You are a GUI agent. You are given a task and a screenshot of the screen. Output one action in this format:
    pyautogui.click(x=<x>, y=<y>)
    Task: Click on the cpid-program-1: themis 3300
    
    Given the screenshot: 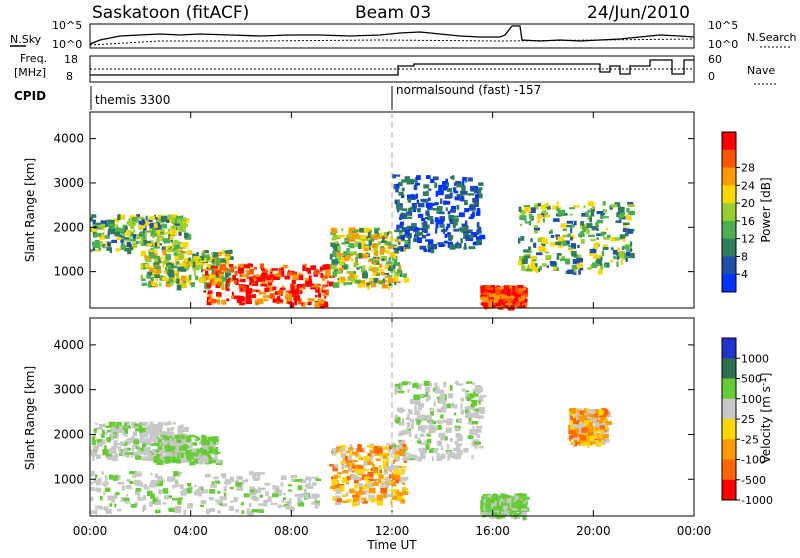 What is the action you would take?
    pyautogui.click(x=132, y=100)
    